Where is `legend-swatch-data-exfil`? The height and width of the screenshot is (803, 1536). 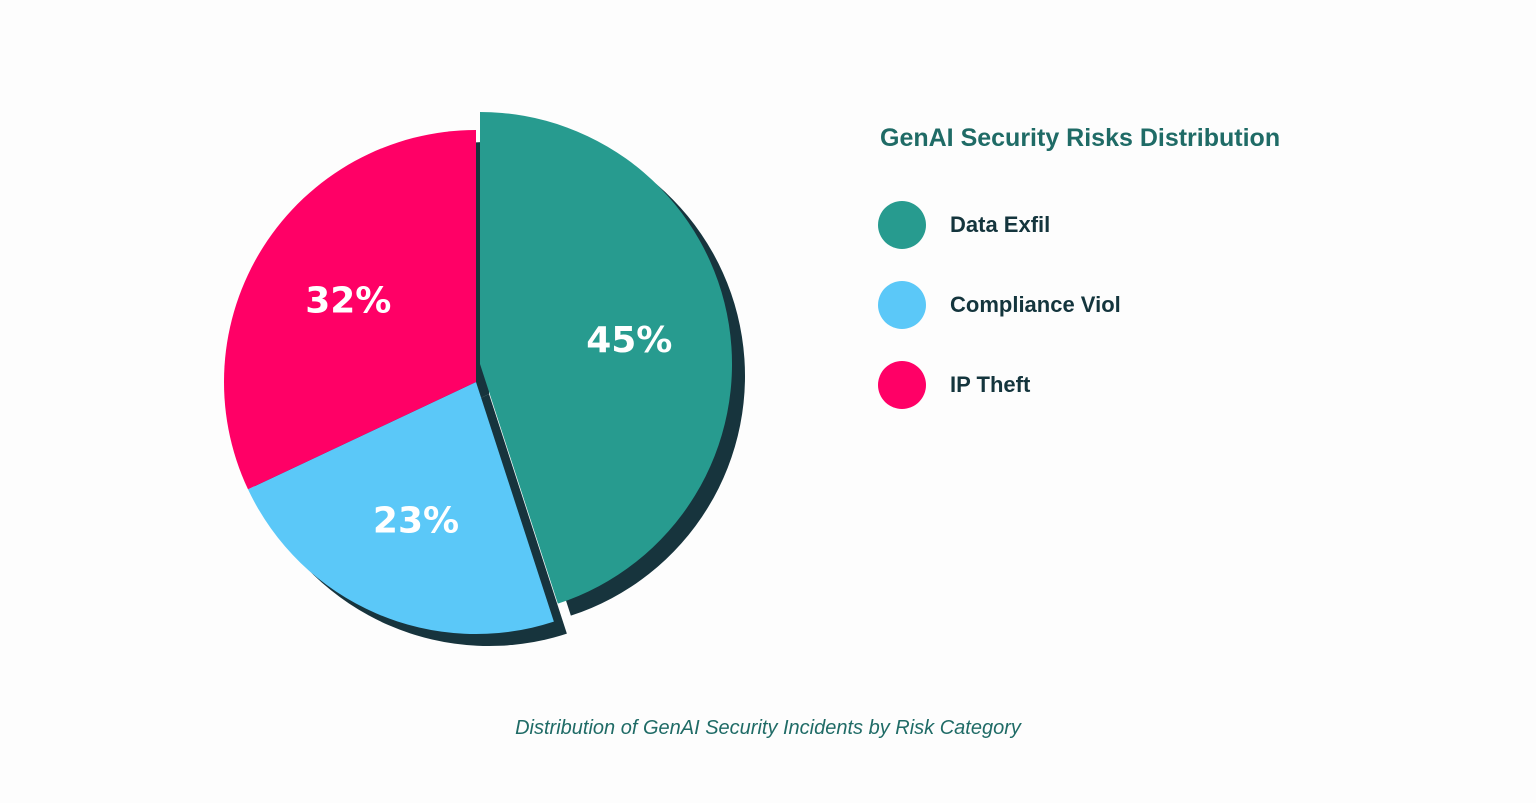 legend-swatch-data-exfil is located at coordinates (902, 225).